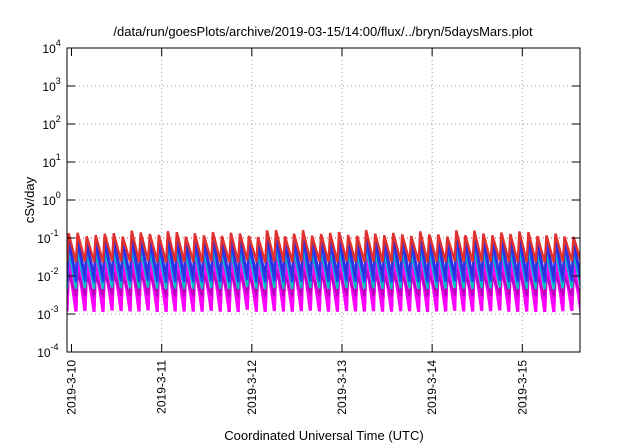 The height and width of the screenshot is (448, 640). I want to click on y-tick-label: 10³, so click(51, 85).